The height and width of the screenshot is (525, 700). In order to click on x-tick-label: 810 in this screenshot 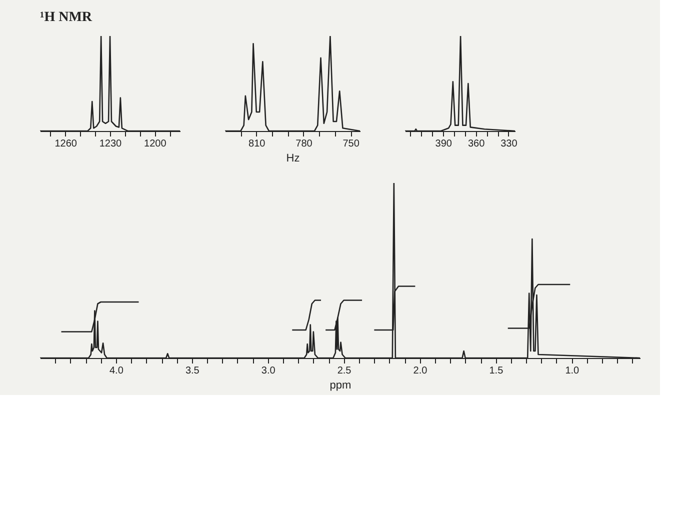, I will do `click(257, 144)`.